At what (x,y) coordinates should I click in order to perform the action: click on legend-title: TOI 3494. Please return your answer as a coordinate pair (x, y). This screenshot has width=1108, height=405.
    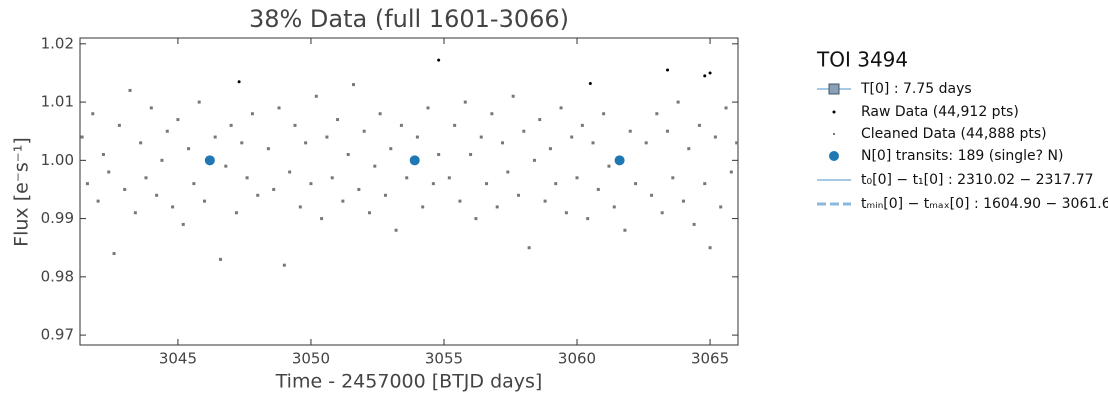
    Looking at the image, I should click on (862, 60).